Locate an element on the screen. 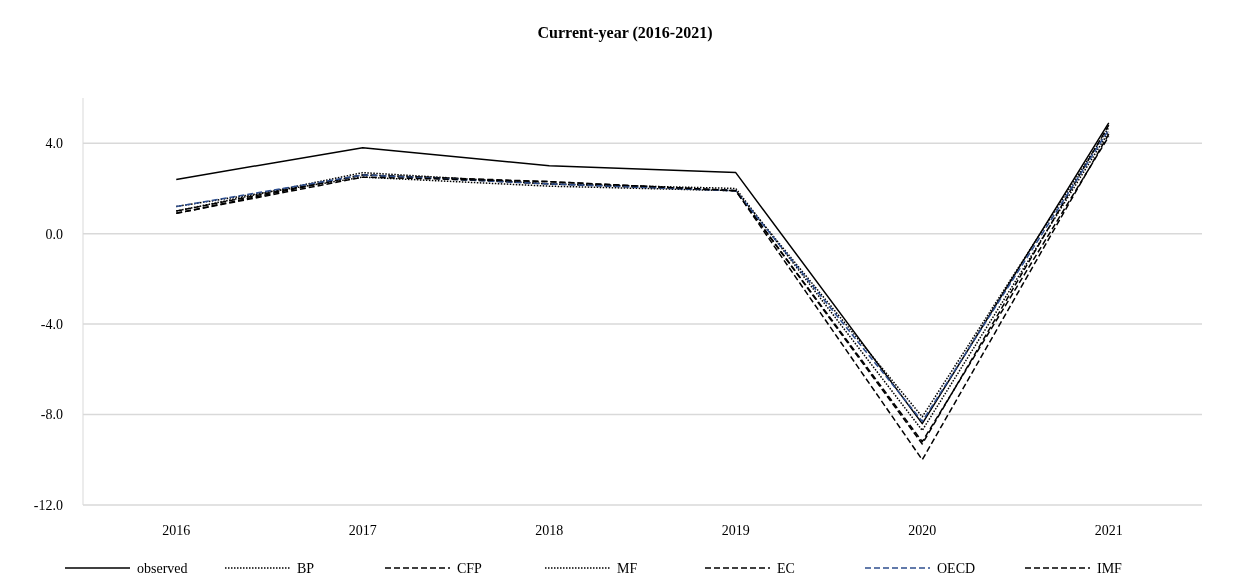 This screenshot has width=1234, height=580. y-tick-label: 4.0 is located at coordinates (54, 144).